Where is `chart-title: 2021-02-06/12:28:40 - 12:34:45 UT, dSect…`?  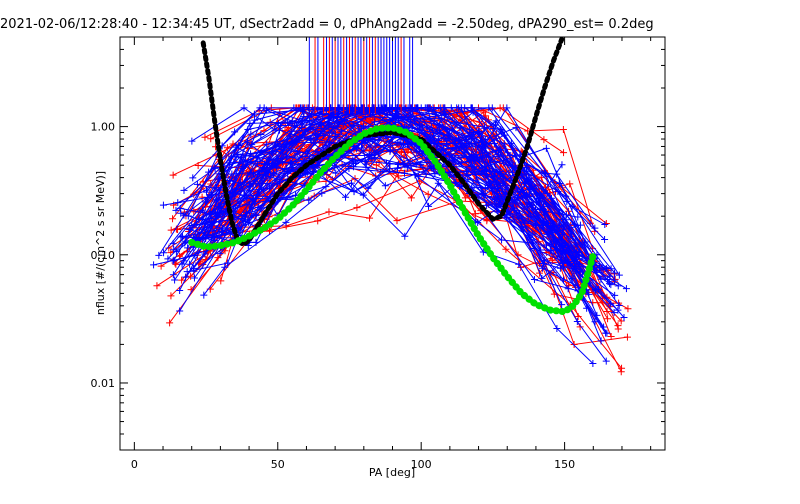 chart-title: 2021-02-06/12:28:40 - 12:34:45 UT, dSect… is located at coordinates (327, 24).